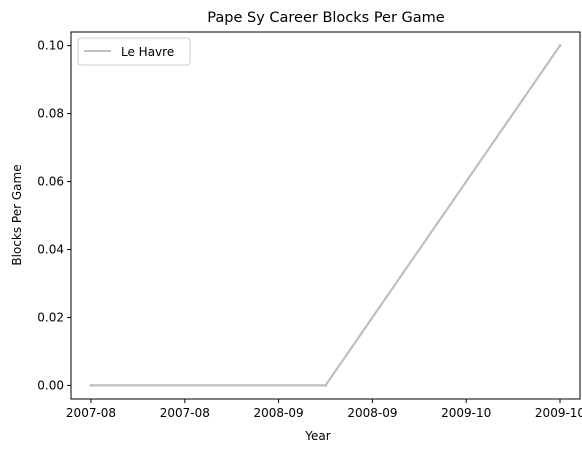 The height and width of the screenshot is (457, 582). What do you see at coordinates (50, 182) in the screenshot?
I see `y-tick-label: 0.06` at bounding box center [50, 182].